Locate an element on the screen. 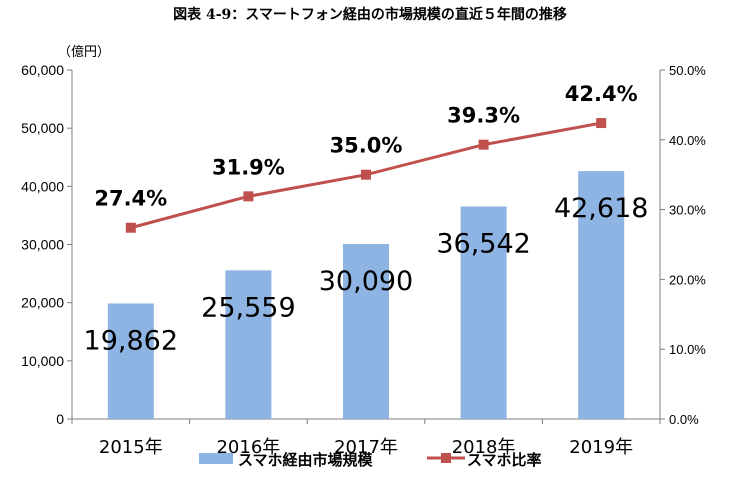 This screenshot has width=740, height=501. legend-line-label: スマホ比率 is located at coordinates (504, 460).